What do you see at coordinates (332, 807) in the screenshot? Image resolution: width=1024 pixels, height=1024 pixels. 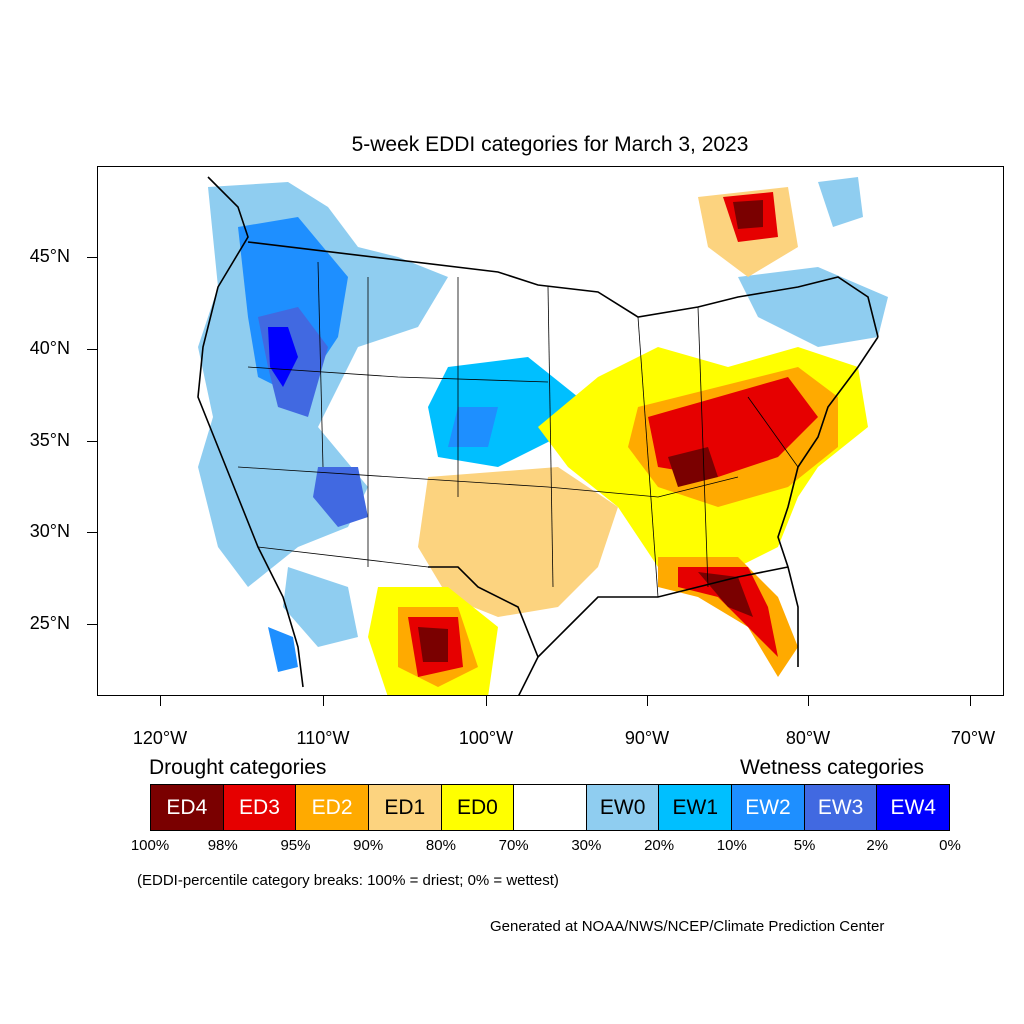 I see `legend-box-ed2: ED2` at bounding box center [332, 807].